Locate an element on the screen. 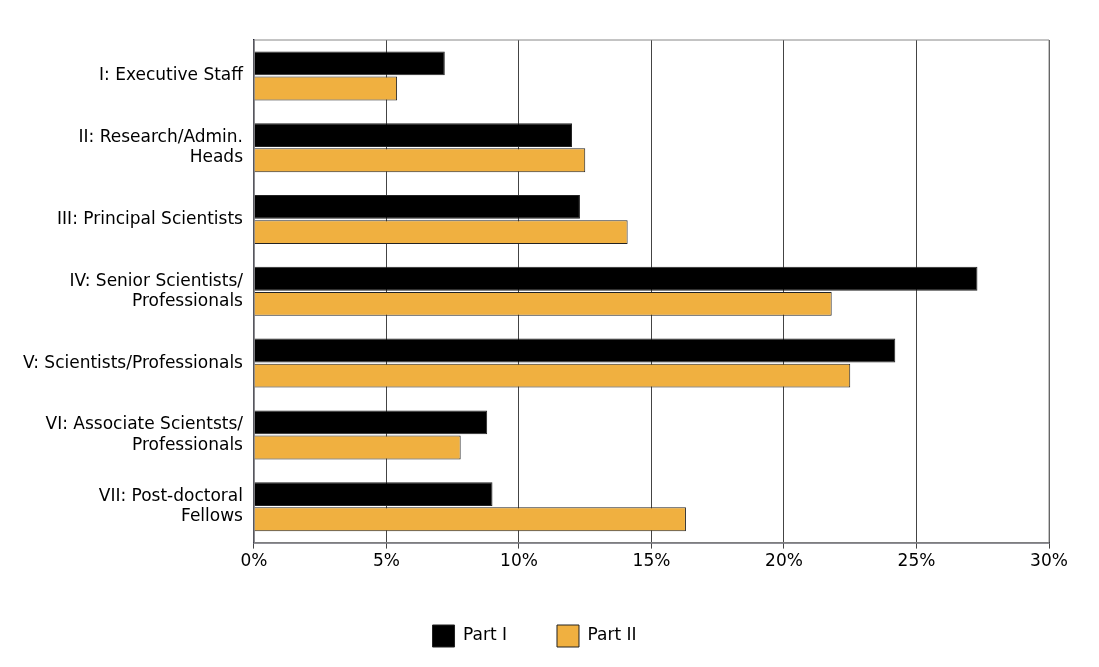  x-tick-label: 10% is located at coordinates (519, 560).